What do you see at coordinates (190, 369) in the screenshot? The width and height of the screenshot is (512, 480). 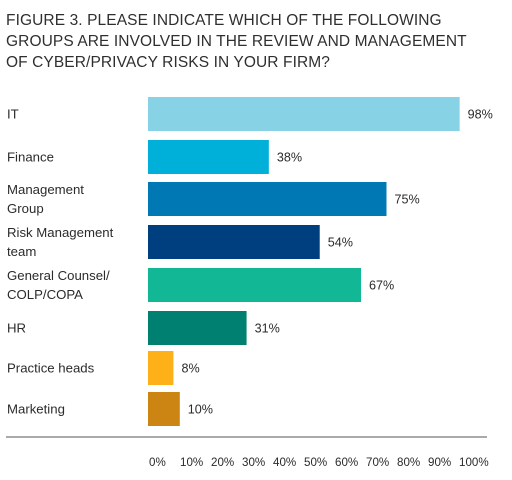 I see `value-label: 8%` at bounding box center [190, 369].